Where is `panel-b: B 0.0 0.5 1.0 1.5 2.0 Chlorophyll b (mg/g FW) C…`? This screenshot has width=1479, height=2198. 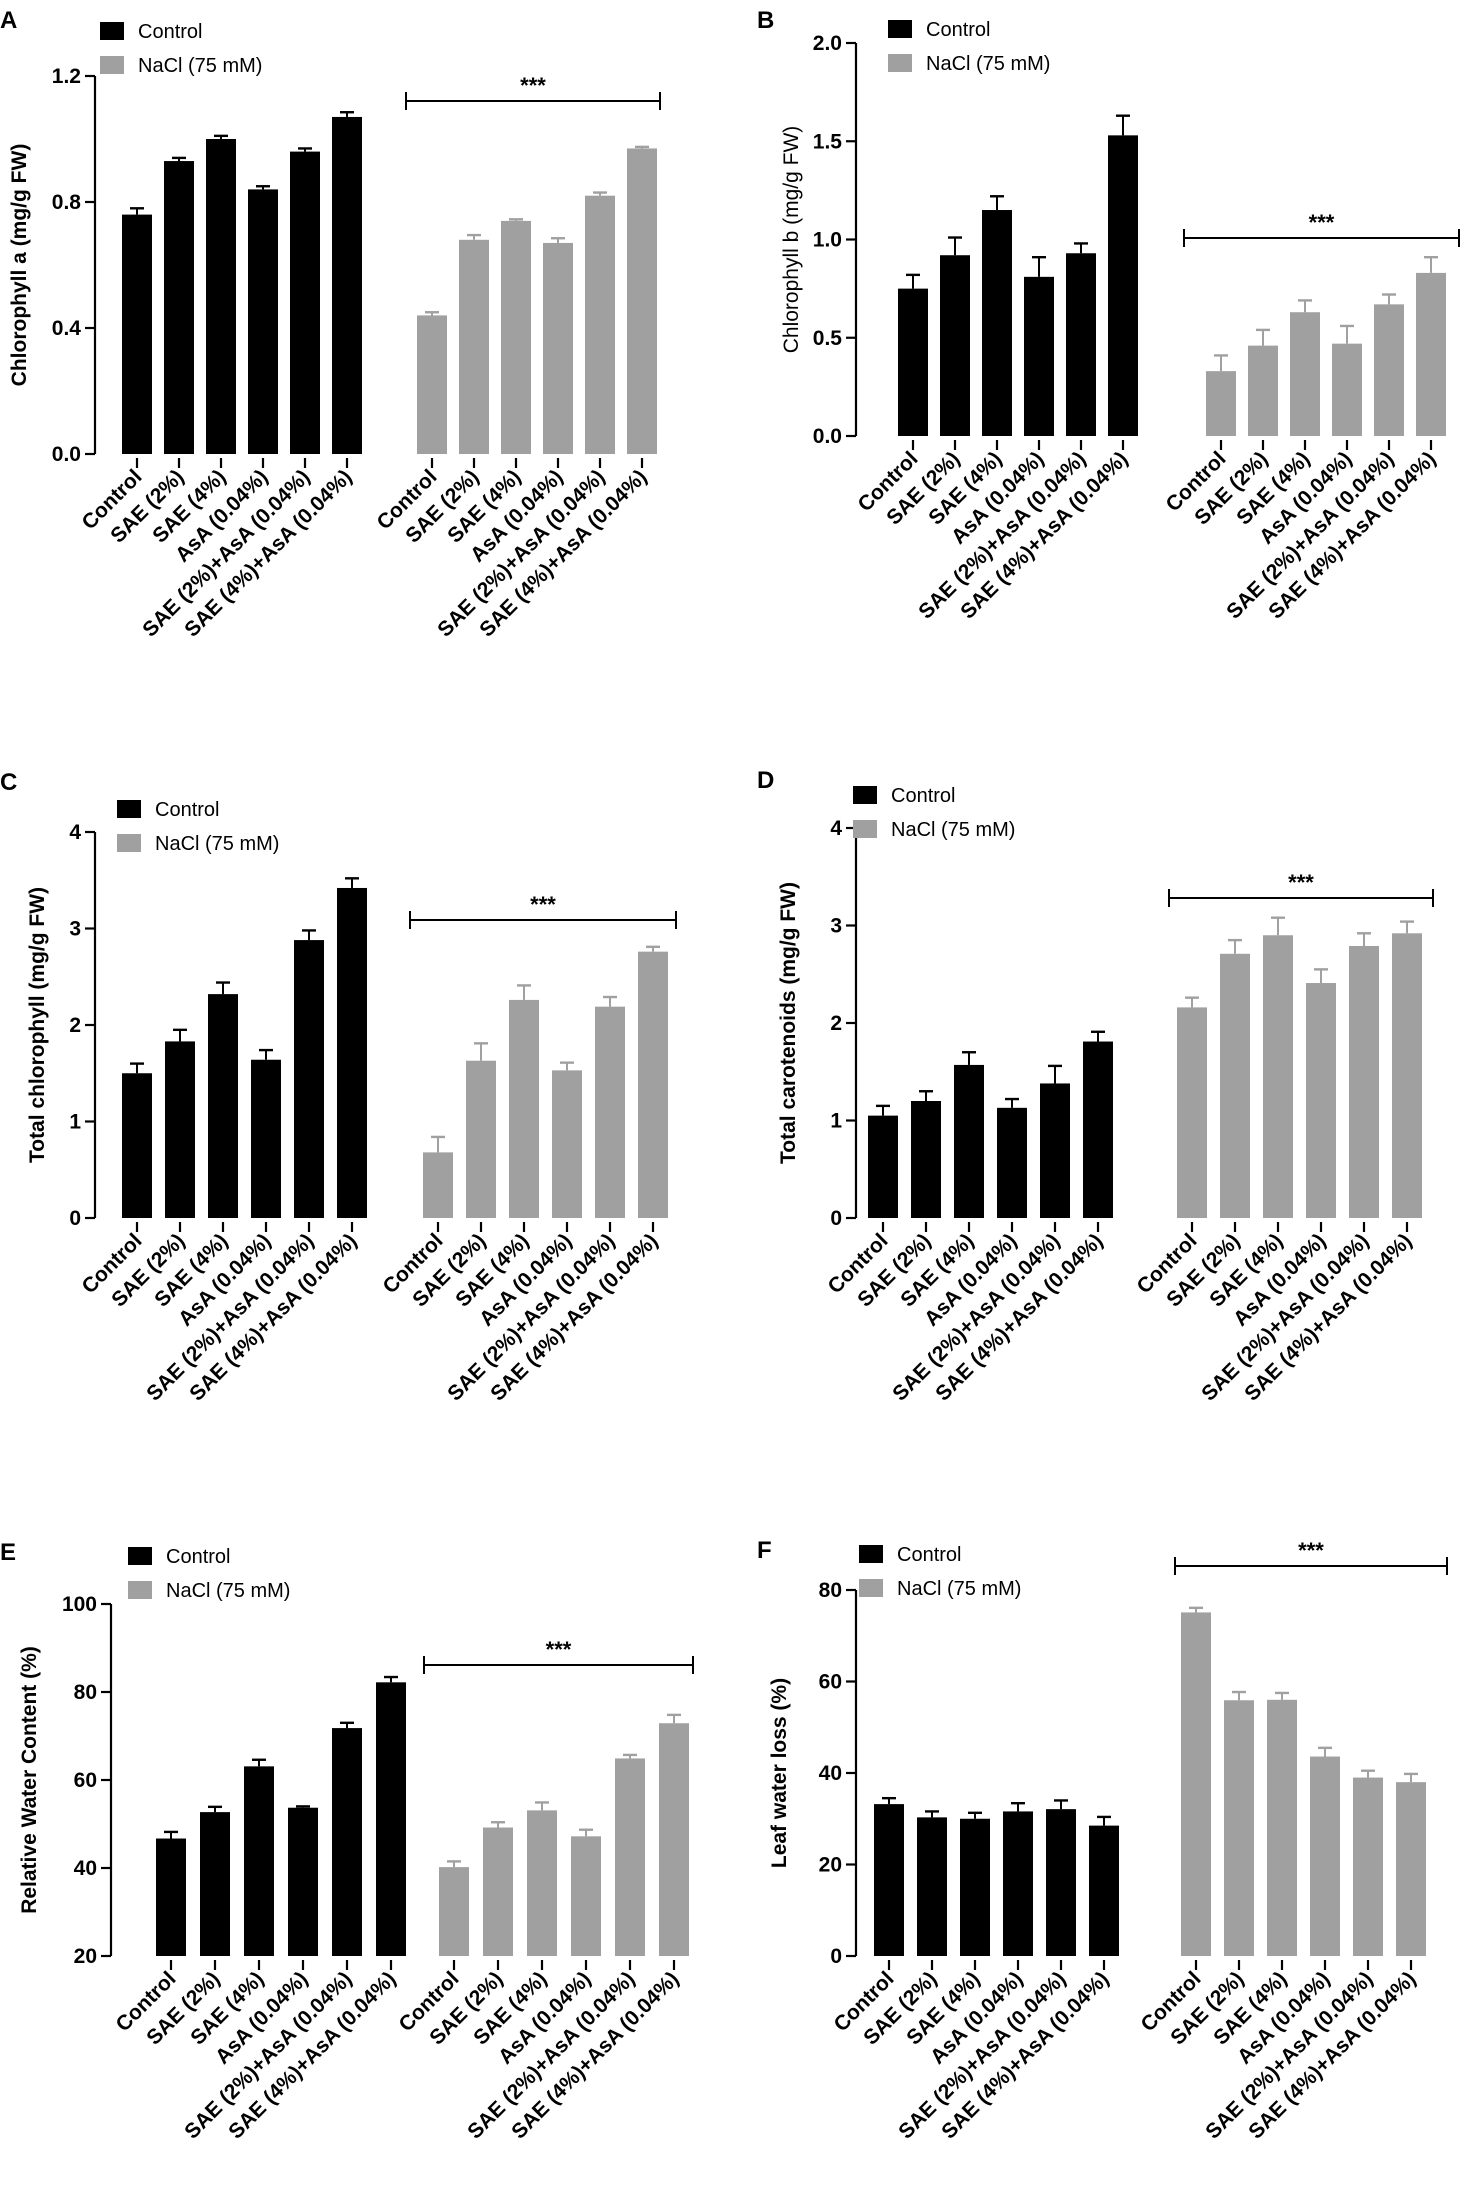 panel-b: B 0.0 0.5 1.0 1.5 2.0 Chlorophyll b (mg/g FW) C… is located at coordinates (1108, 315).